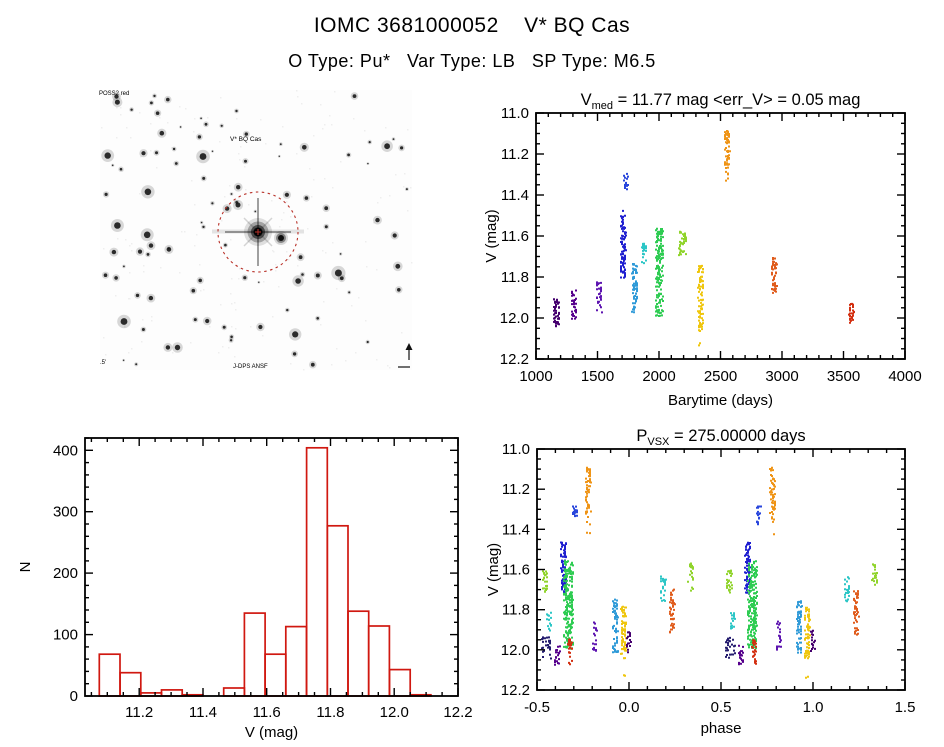  I want to click on x-tick-label: 3000, so click(781, 376).